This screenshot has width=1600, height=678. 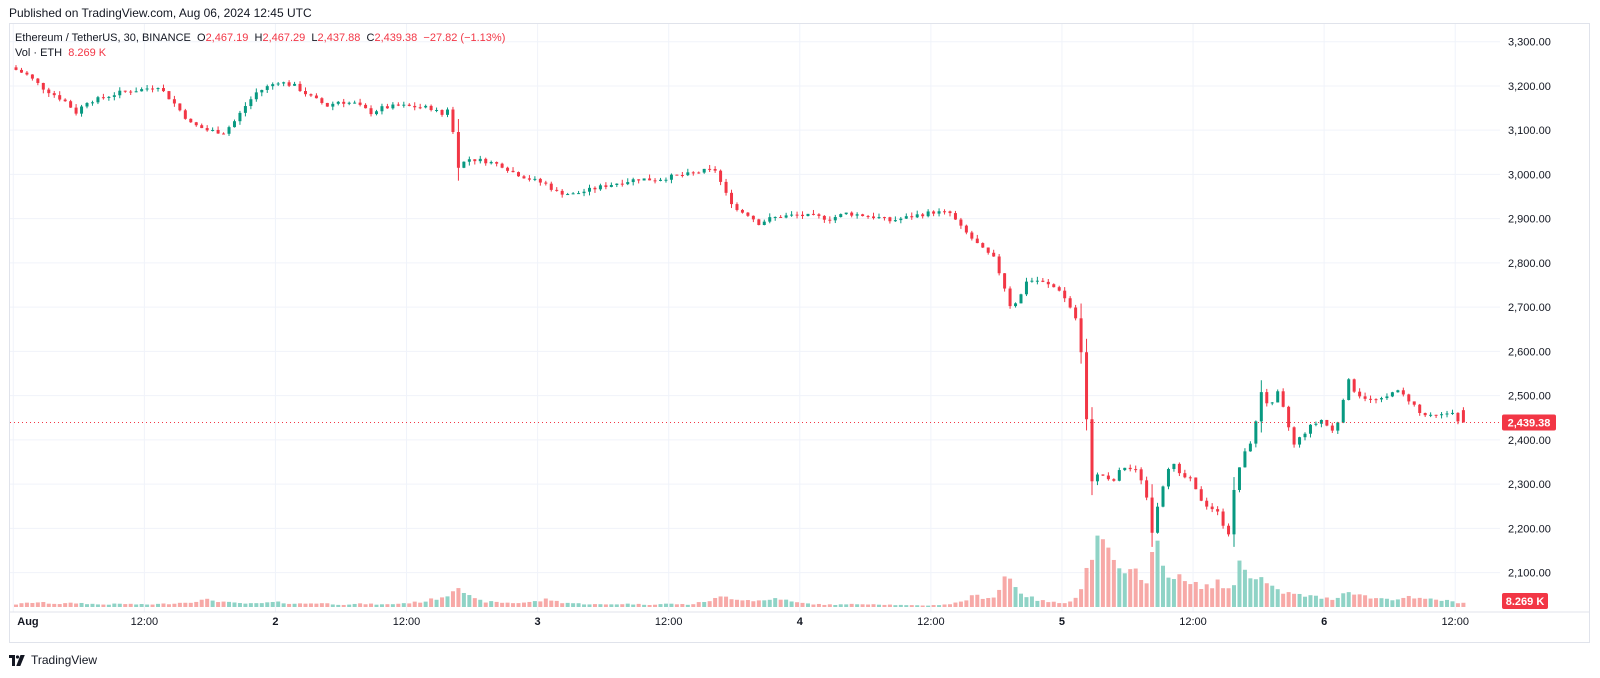 I want to click on tradingview-logo: TradingView, so click(x=53, y=660).